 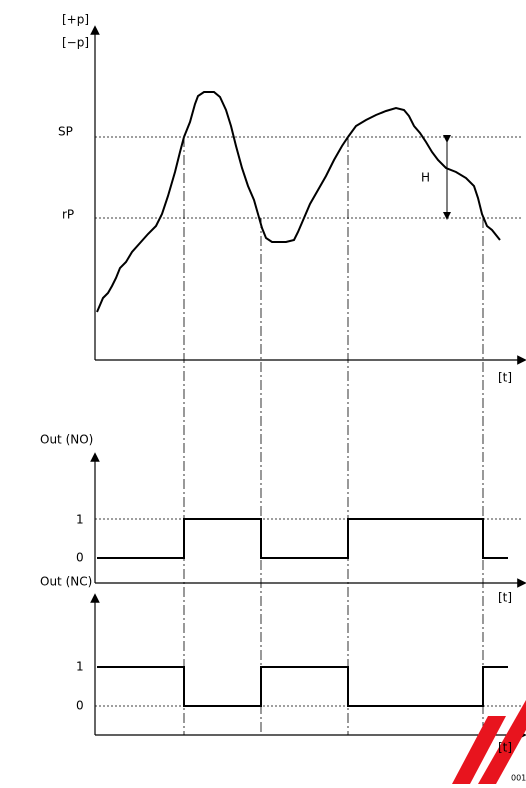 What do you see at coordinates (66, 582) in the screenshot?
I see `output-label: Out (NC)` at bounding box center [66, 582].